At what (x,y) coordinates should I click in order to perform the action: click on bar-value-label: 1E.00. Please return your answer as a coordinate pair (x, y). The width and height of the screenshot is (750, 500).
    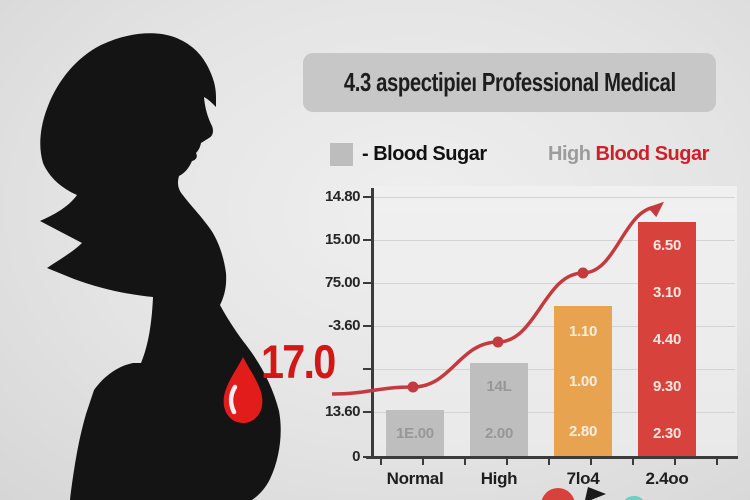
    Looking at the image, I should click on (415, 433).